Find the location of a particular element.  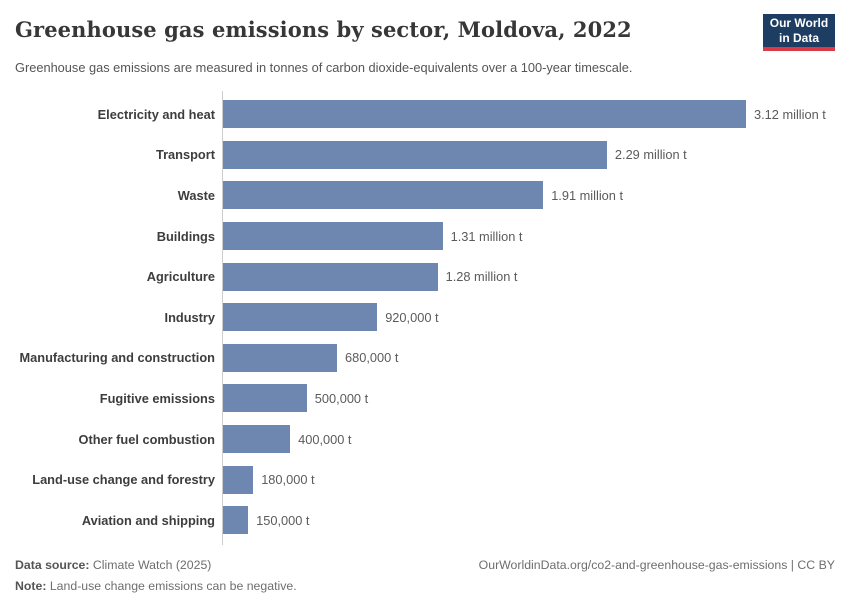

data-source-label: Data source: is located at coordinates (52, 564).